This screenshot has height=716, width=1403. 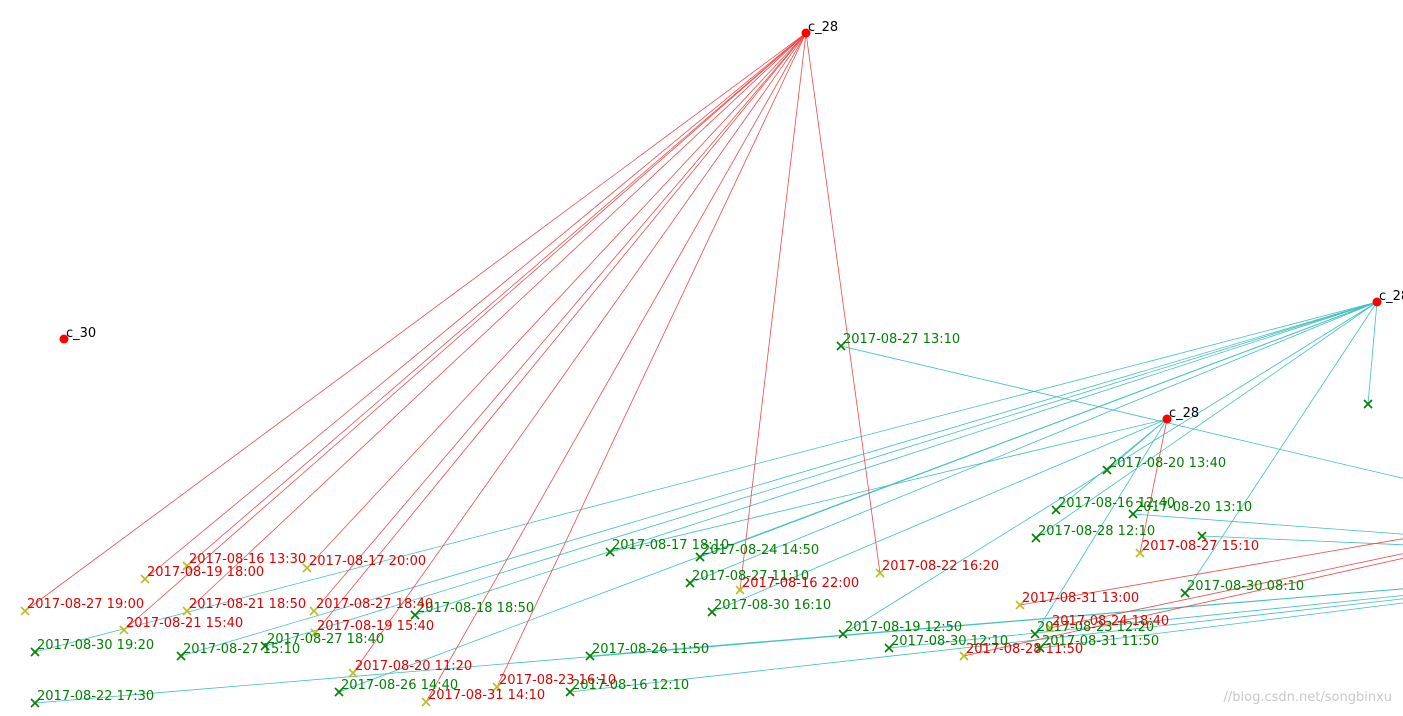 I want to click on point-label: 2017-08-20 13:40, so click(x=1167, y=463).